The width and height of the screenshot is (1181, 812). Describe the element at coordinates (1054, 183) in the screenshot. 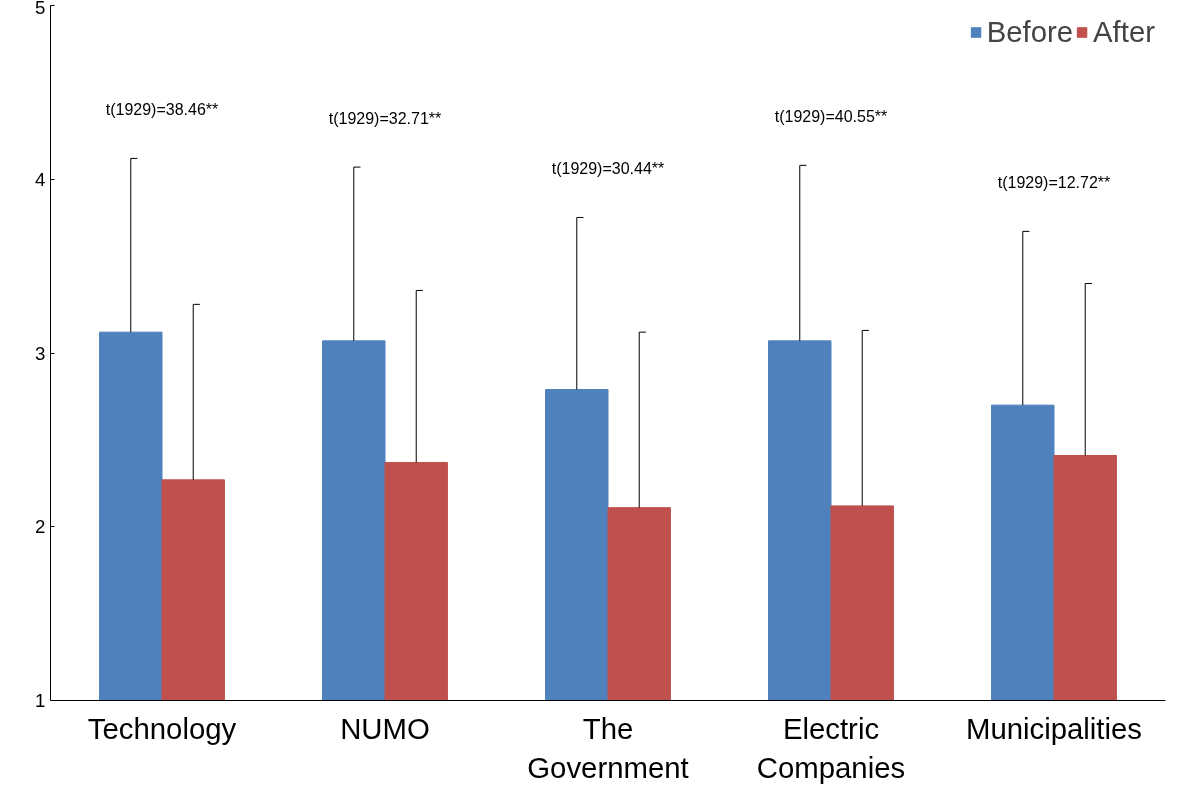

I see `annotation: t(1929)=12.72**` at that location.